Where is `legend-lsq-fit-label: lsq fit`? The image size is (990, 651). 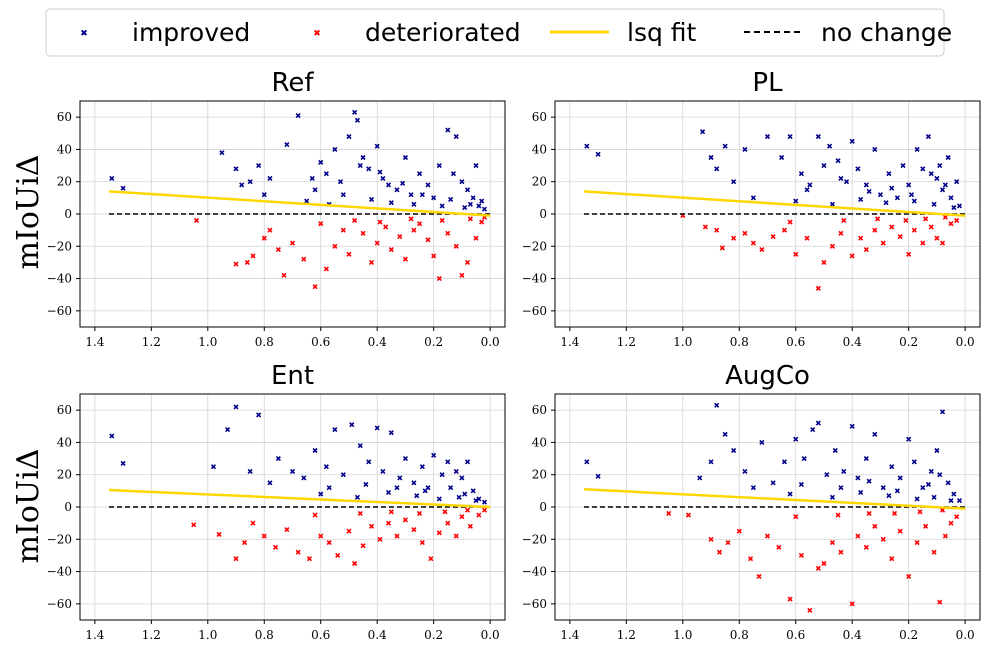 legend-lsq-fit-label: lsq fit is located at coordinates (662, 32).